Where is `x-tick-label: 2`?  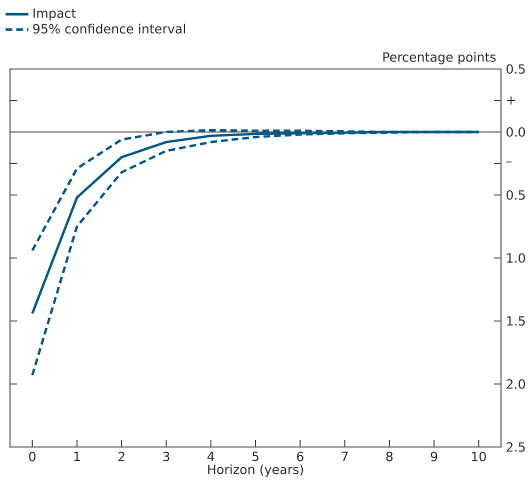 x-tick-label: 2 is located at coordinates (121, 457).